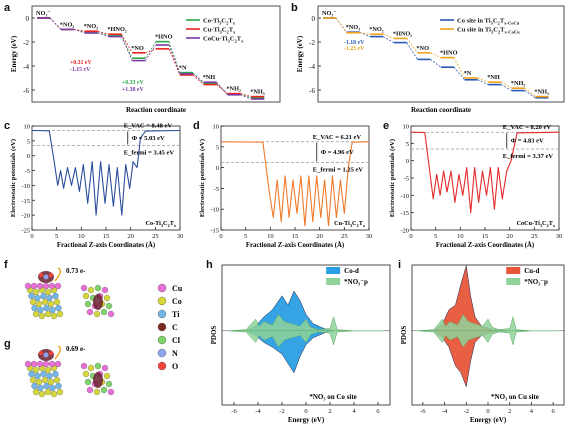 This screenshot has height=425, width=569. I want to click on plot-frame, so click(441, 54).